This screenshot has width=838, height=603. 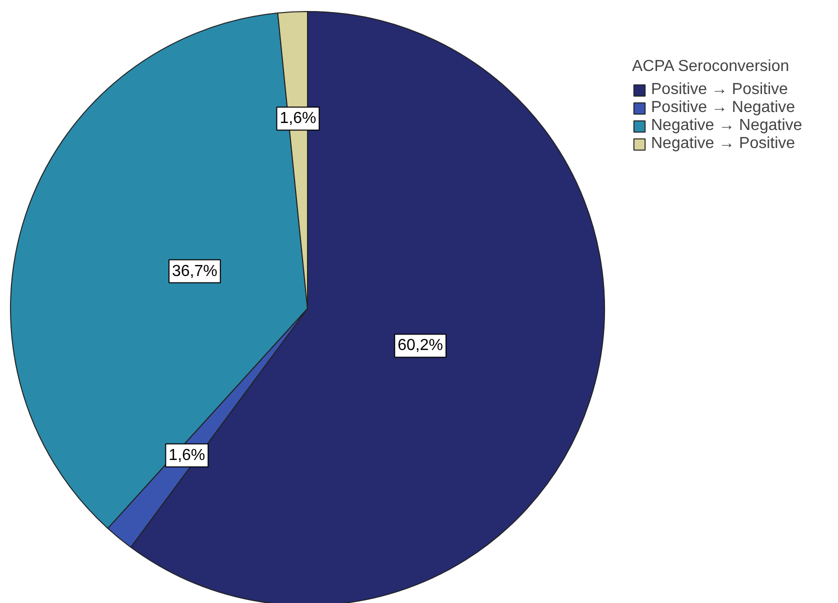 What do you see at coordinates (726, 126) in the screenshot?
I see `legend-label: Negative → Negative` at bounding box center [726, 126].